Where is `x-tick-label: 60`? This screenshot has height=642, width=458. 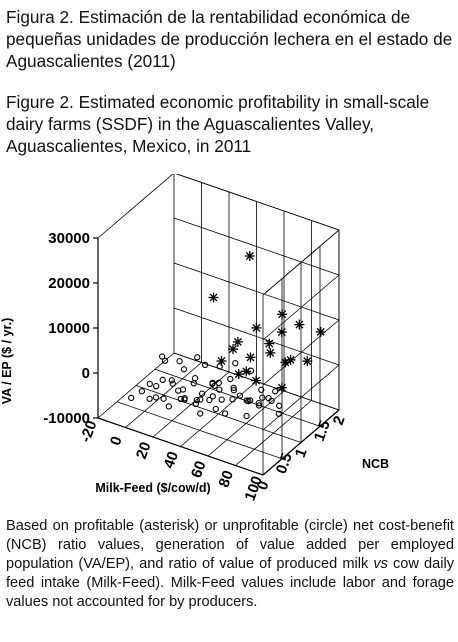 x-tick-label: 60 is located at coordinates (199, 469).